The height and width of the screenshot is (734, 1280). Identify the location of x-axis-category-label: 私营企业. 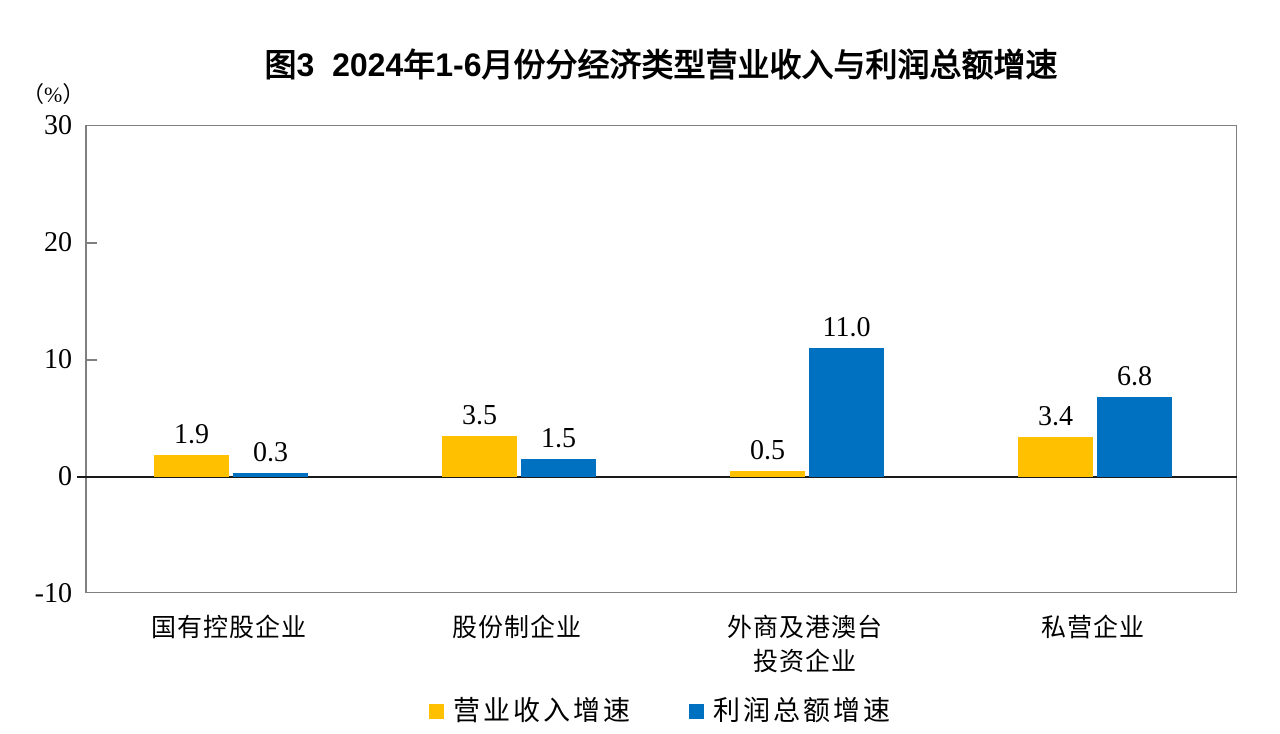
(1092, 628).